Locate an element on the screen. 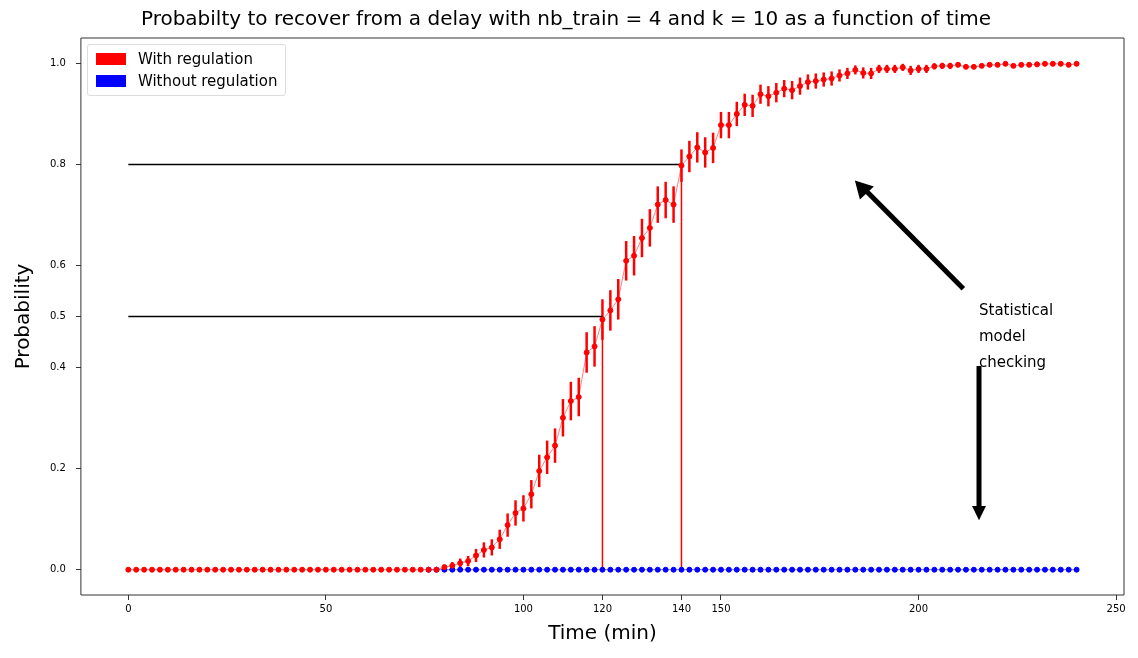 The image size is (1138, 658). x-tick-label: 200 is located at coordinates (918, 608).